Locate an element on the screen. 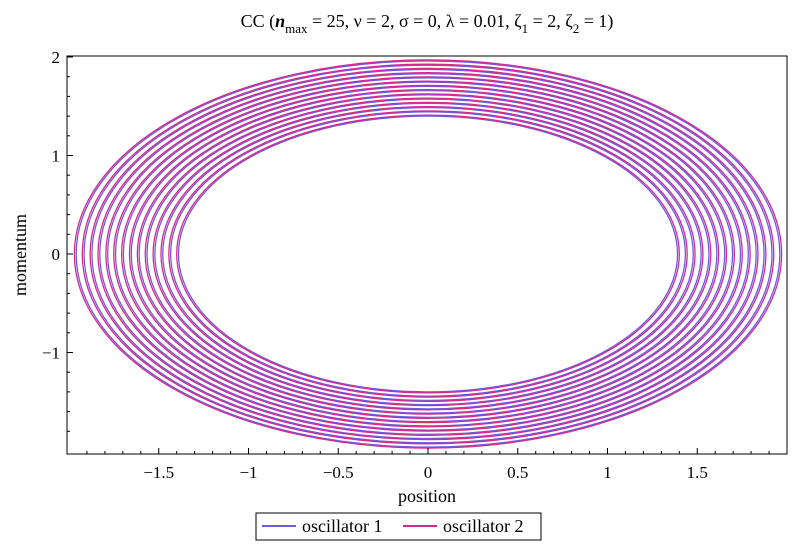 Image resolution: width=800 pixels, height=550 pixels. x-axis: −1.5 −1 −0.5 0 0.5 1 1.5 is located at coordinates (428, 465).